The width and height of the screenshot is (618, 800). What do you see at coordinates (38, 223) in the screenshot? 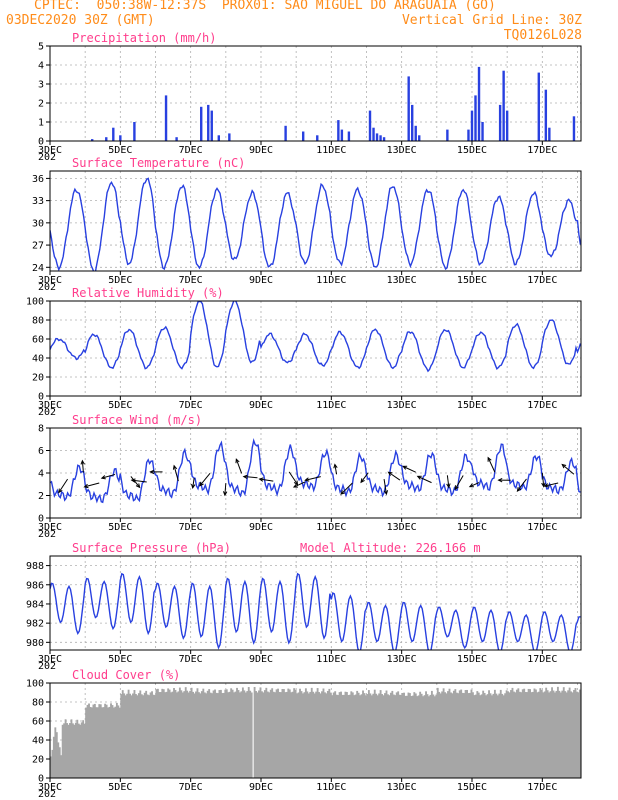
I see `y-tick-label: 30` at bounding box center [38, 223].